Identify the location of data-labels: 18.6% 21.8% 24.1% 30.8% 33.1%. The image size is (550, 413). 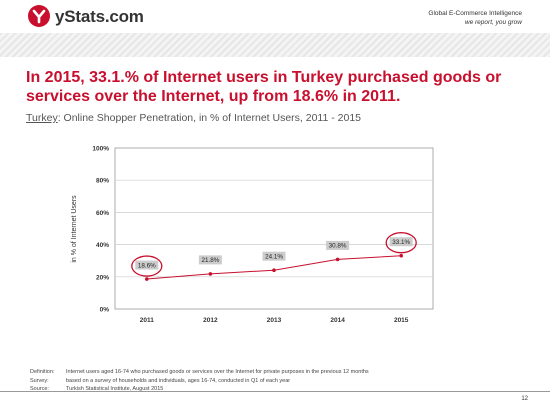
(274, 253).